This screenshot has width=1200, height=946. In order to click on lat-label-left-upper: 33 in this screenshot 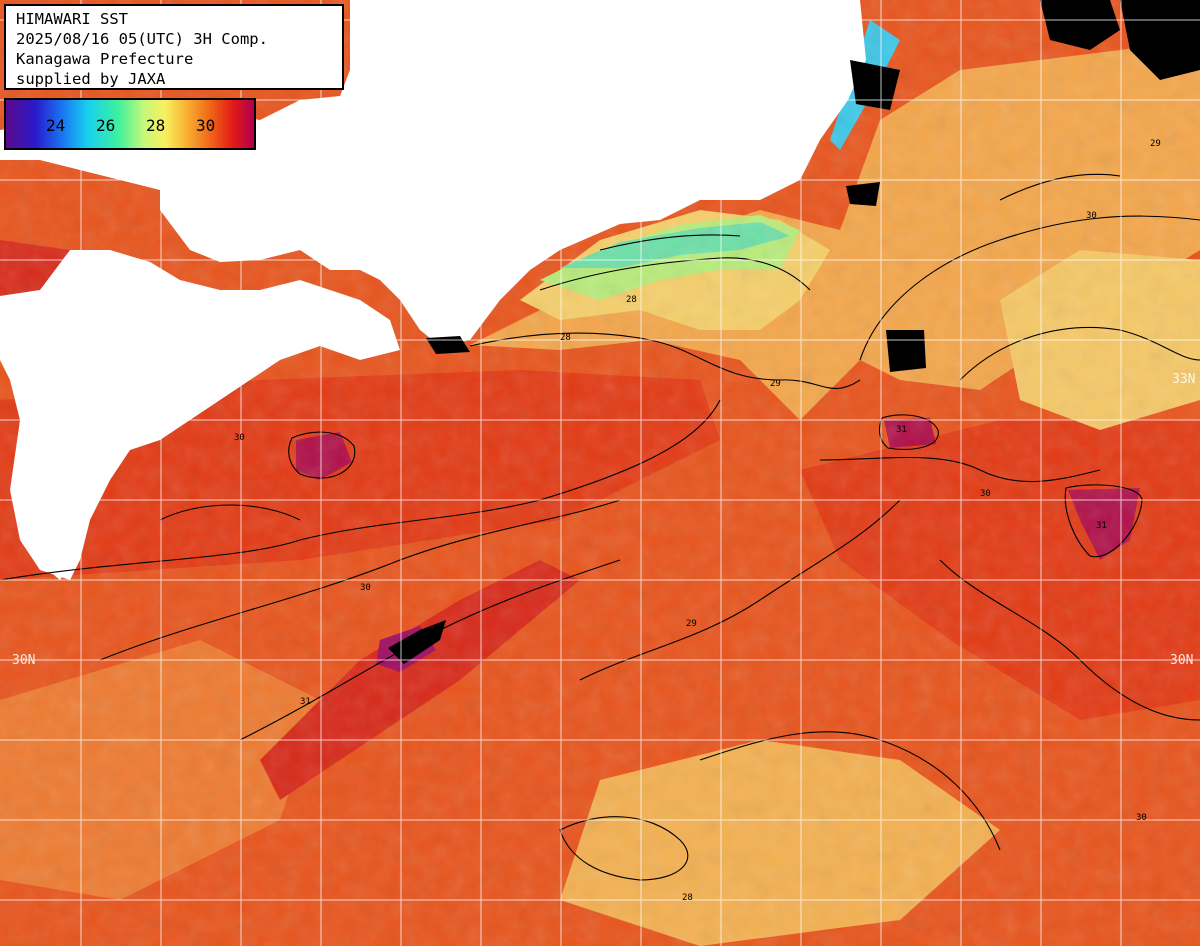, I will do `click(22, 379)`.